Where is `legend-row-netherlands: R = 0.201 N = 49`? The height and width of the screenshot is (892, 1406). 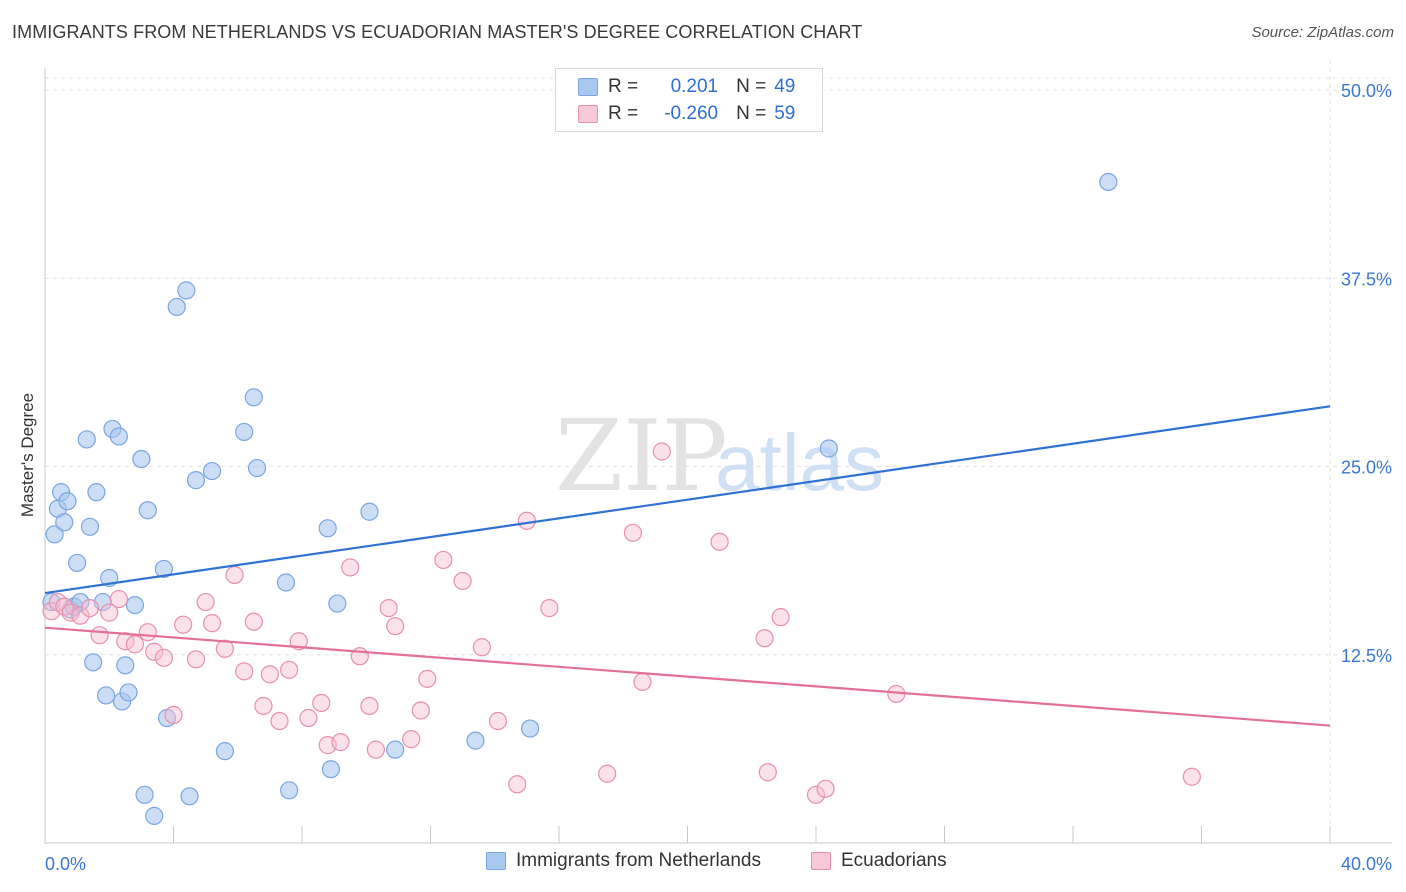
legend-row-netherlands: R = 0.201 N = 49 is located at coordinates (686, 87).